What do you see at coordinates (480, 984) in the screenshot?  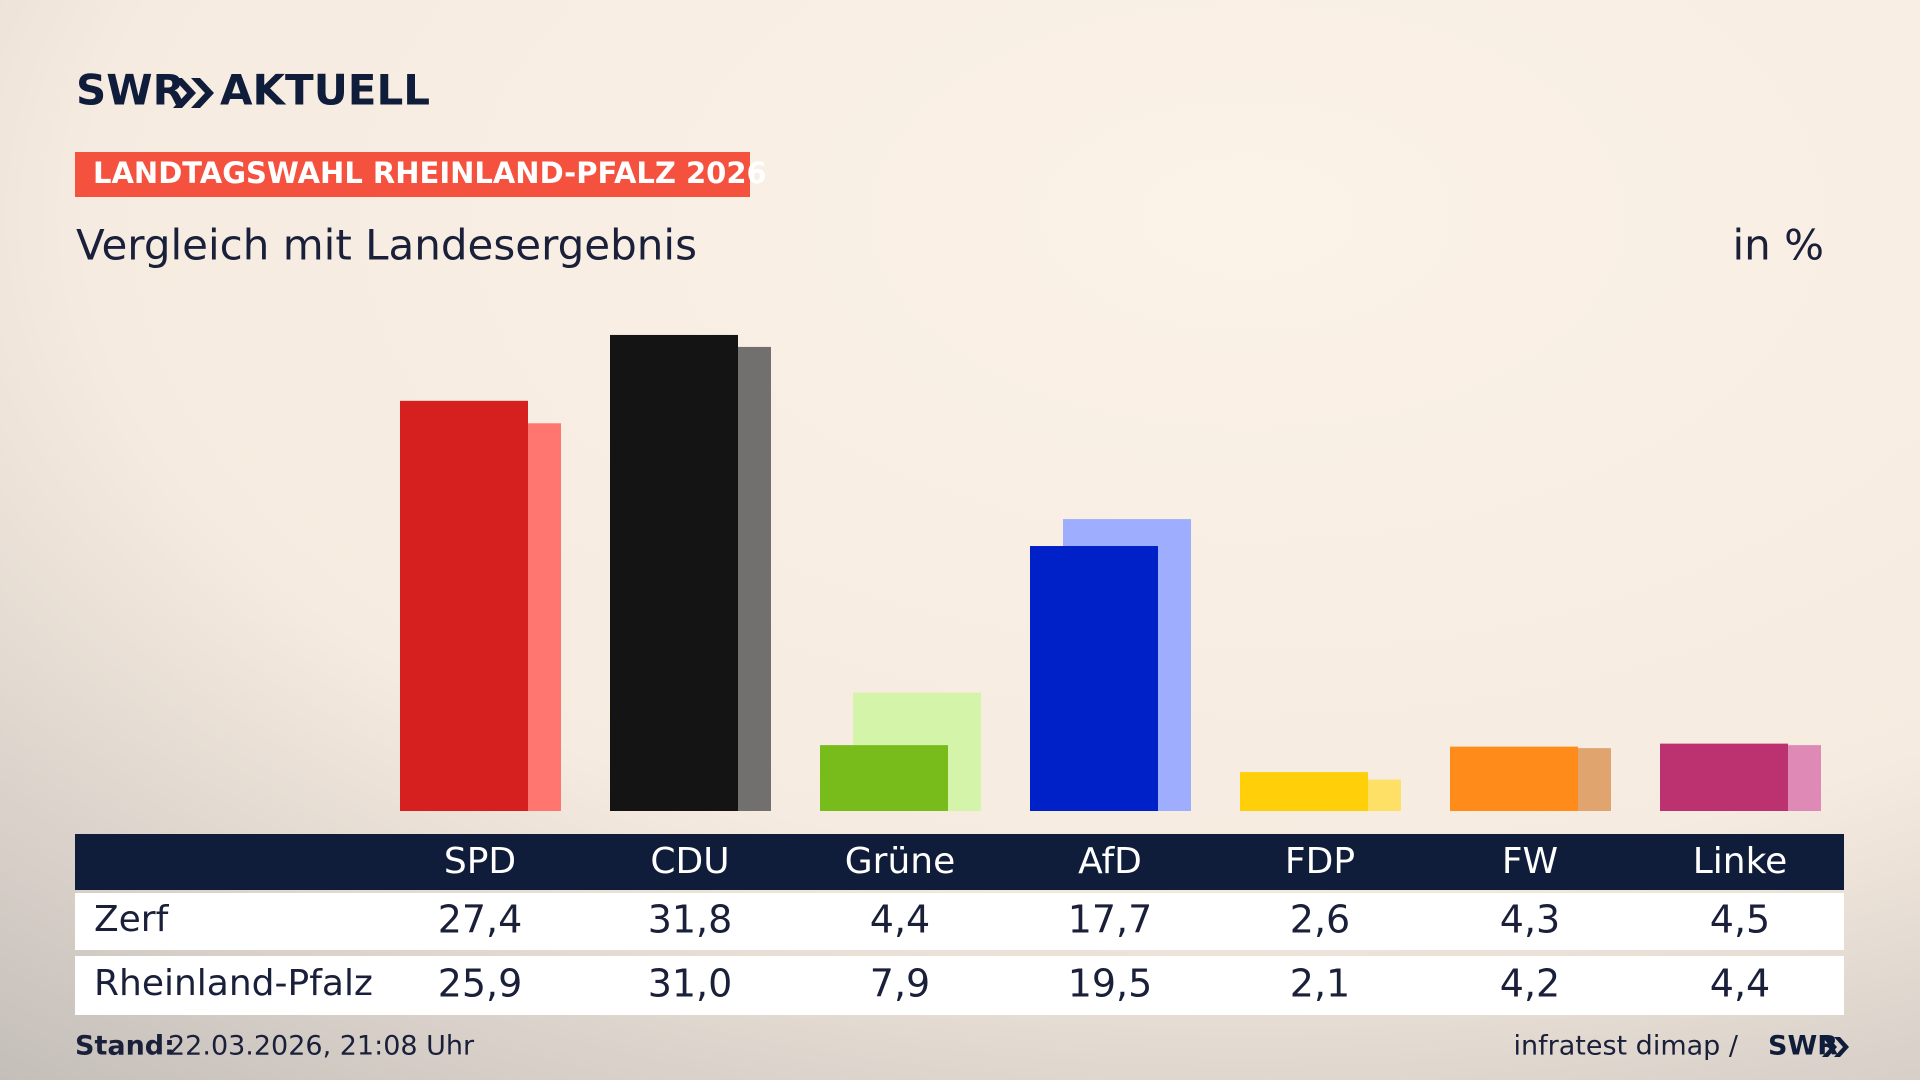 I see `value-label: 25,9` at bounding box center [480, 984].